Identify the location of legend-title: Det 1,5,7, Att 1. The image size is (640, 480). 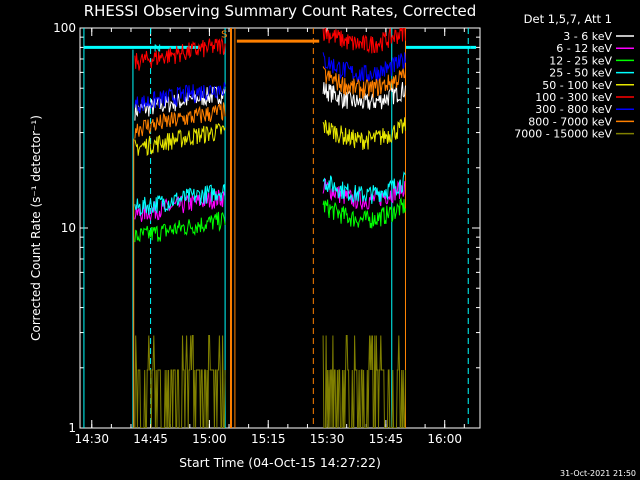
(568, 19).